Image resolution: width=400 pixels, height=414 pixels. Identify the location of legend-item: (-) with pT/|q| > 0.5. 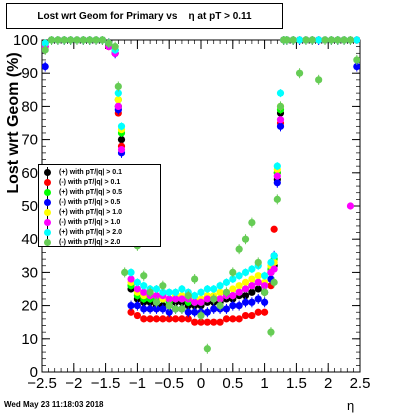
(80, 202).